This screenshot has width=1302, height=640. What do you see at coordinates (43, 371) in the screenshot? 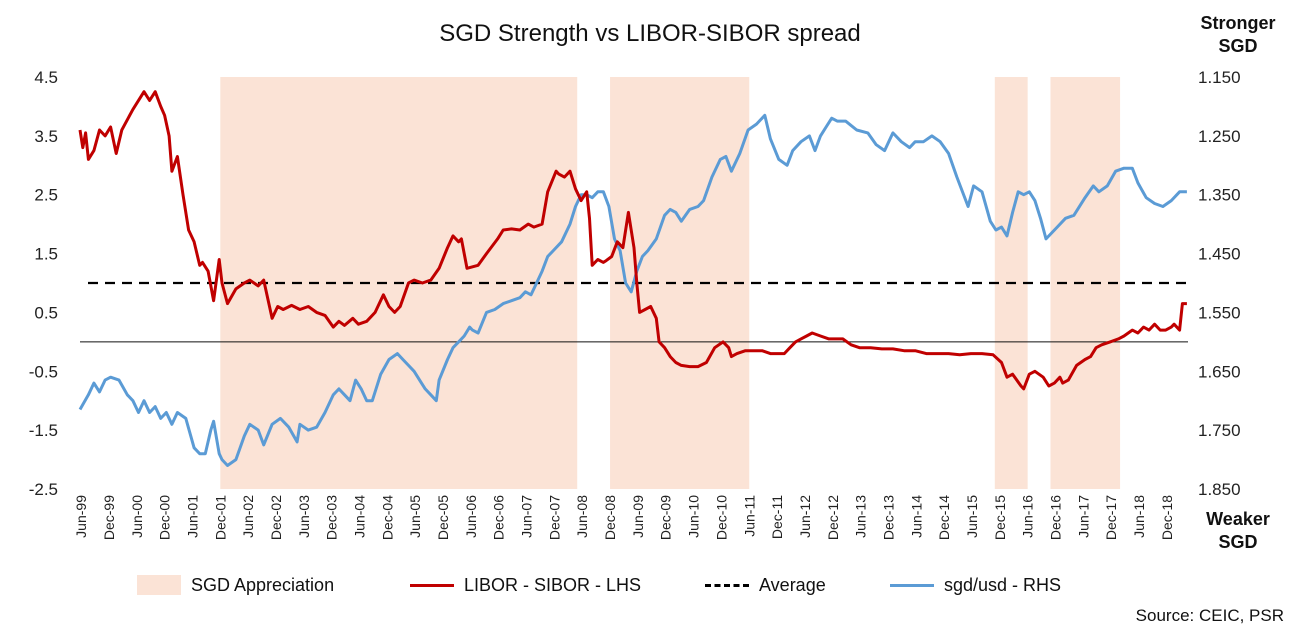
I see `left-tick-label-5: -0.5` at bounding box center [43, 371].